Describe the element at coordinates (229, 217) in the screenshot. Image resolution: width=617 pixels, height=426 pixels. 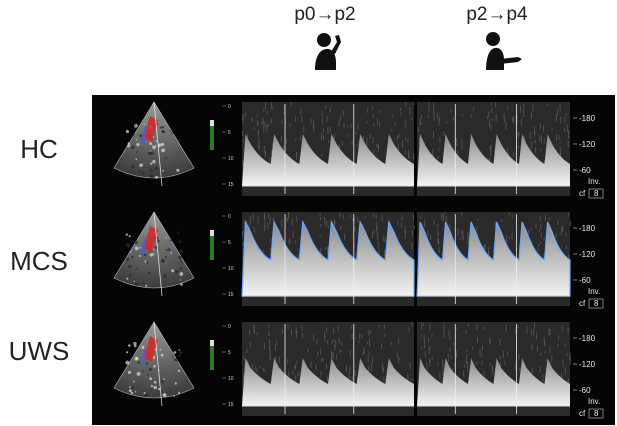
I see `depth-tick-label: 0` at that location.